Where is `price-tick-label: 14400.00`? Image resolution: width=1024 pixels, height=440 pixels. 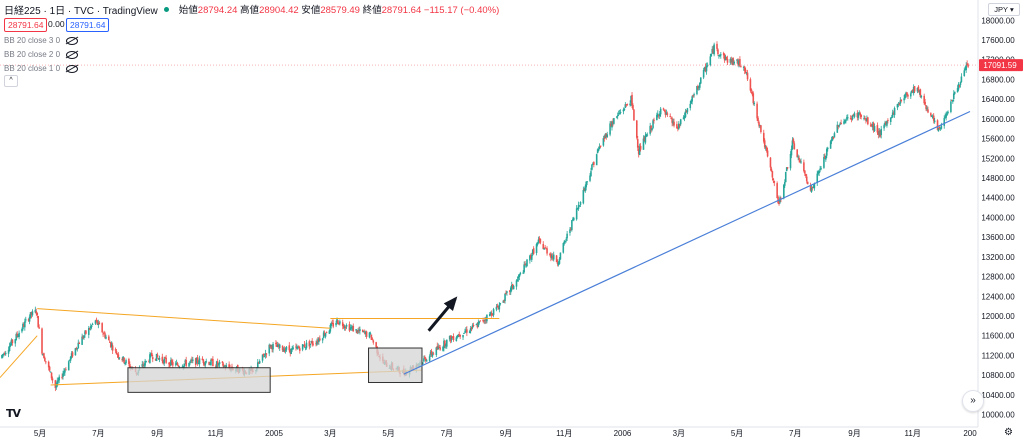
price-tick-label: 14400.00 is located at coordinates (998, 198).